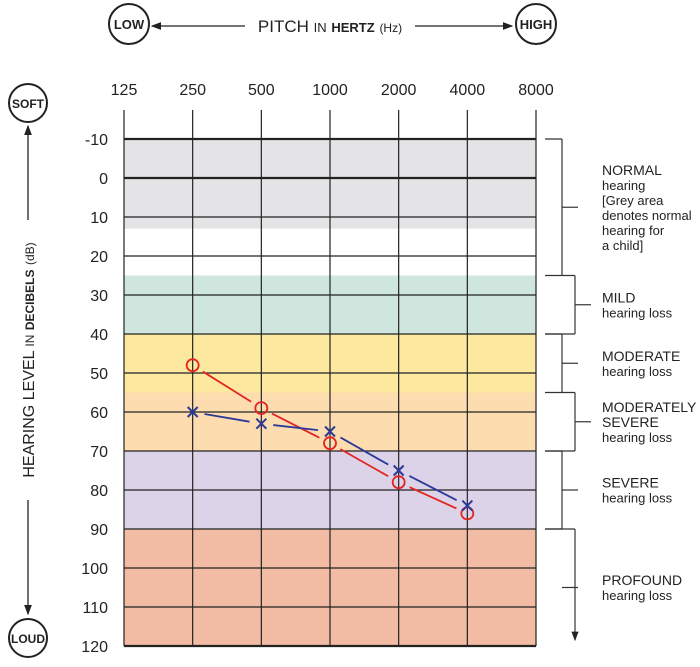  What do you see at coordinates (633, 230) in the screenshot?
I see `severity-label: hearing for` at bounding box center [633, 230].